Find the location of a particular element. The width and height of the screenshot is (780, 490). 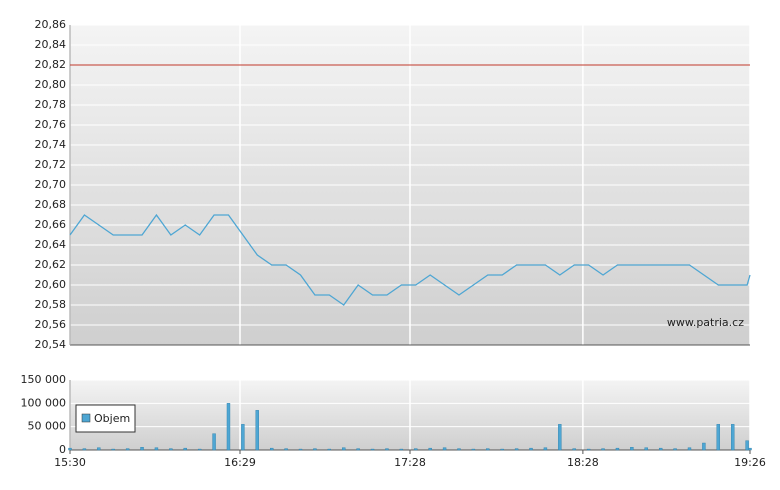

y-tick-label: 0 is located at coordinates (62, 449).